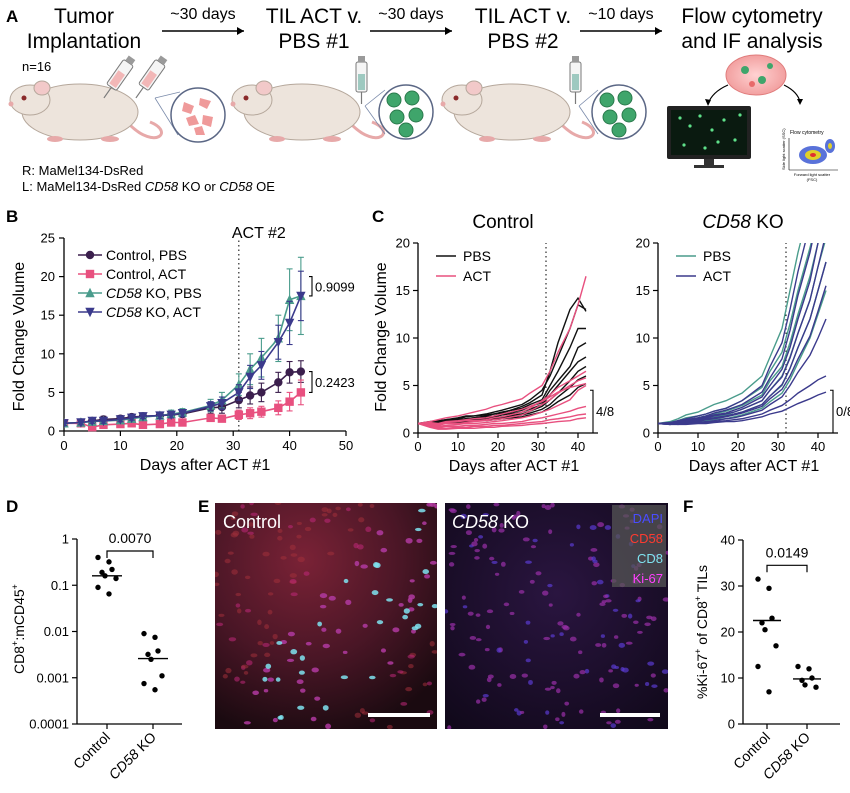 The width and height of the screenshot is (850, 793). Describe the element at coordinates (456, 98) in the screenshot. I see `mouse-3-eye` at that location.